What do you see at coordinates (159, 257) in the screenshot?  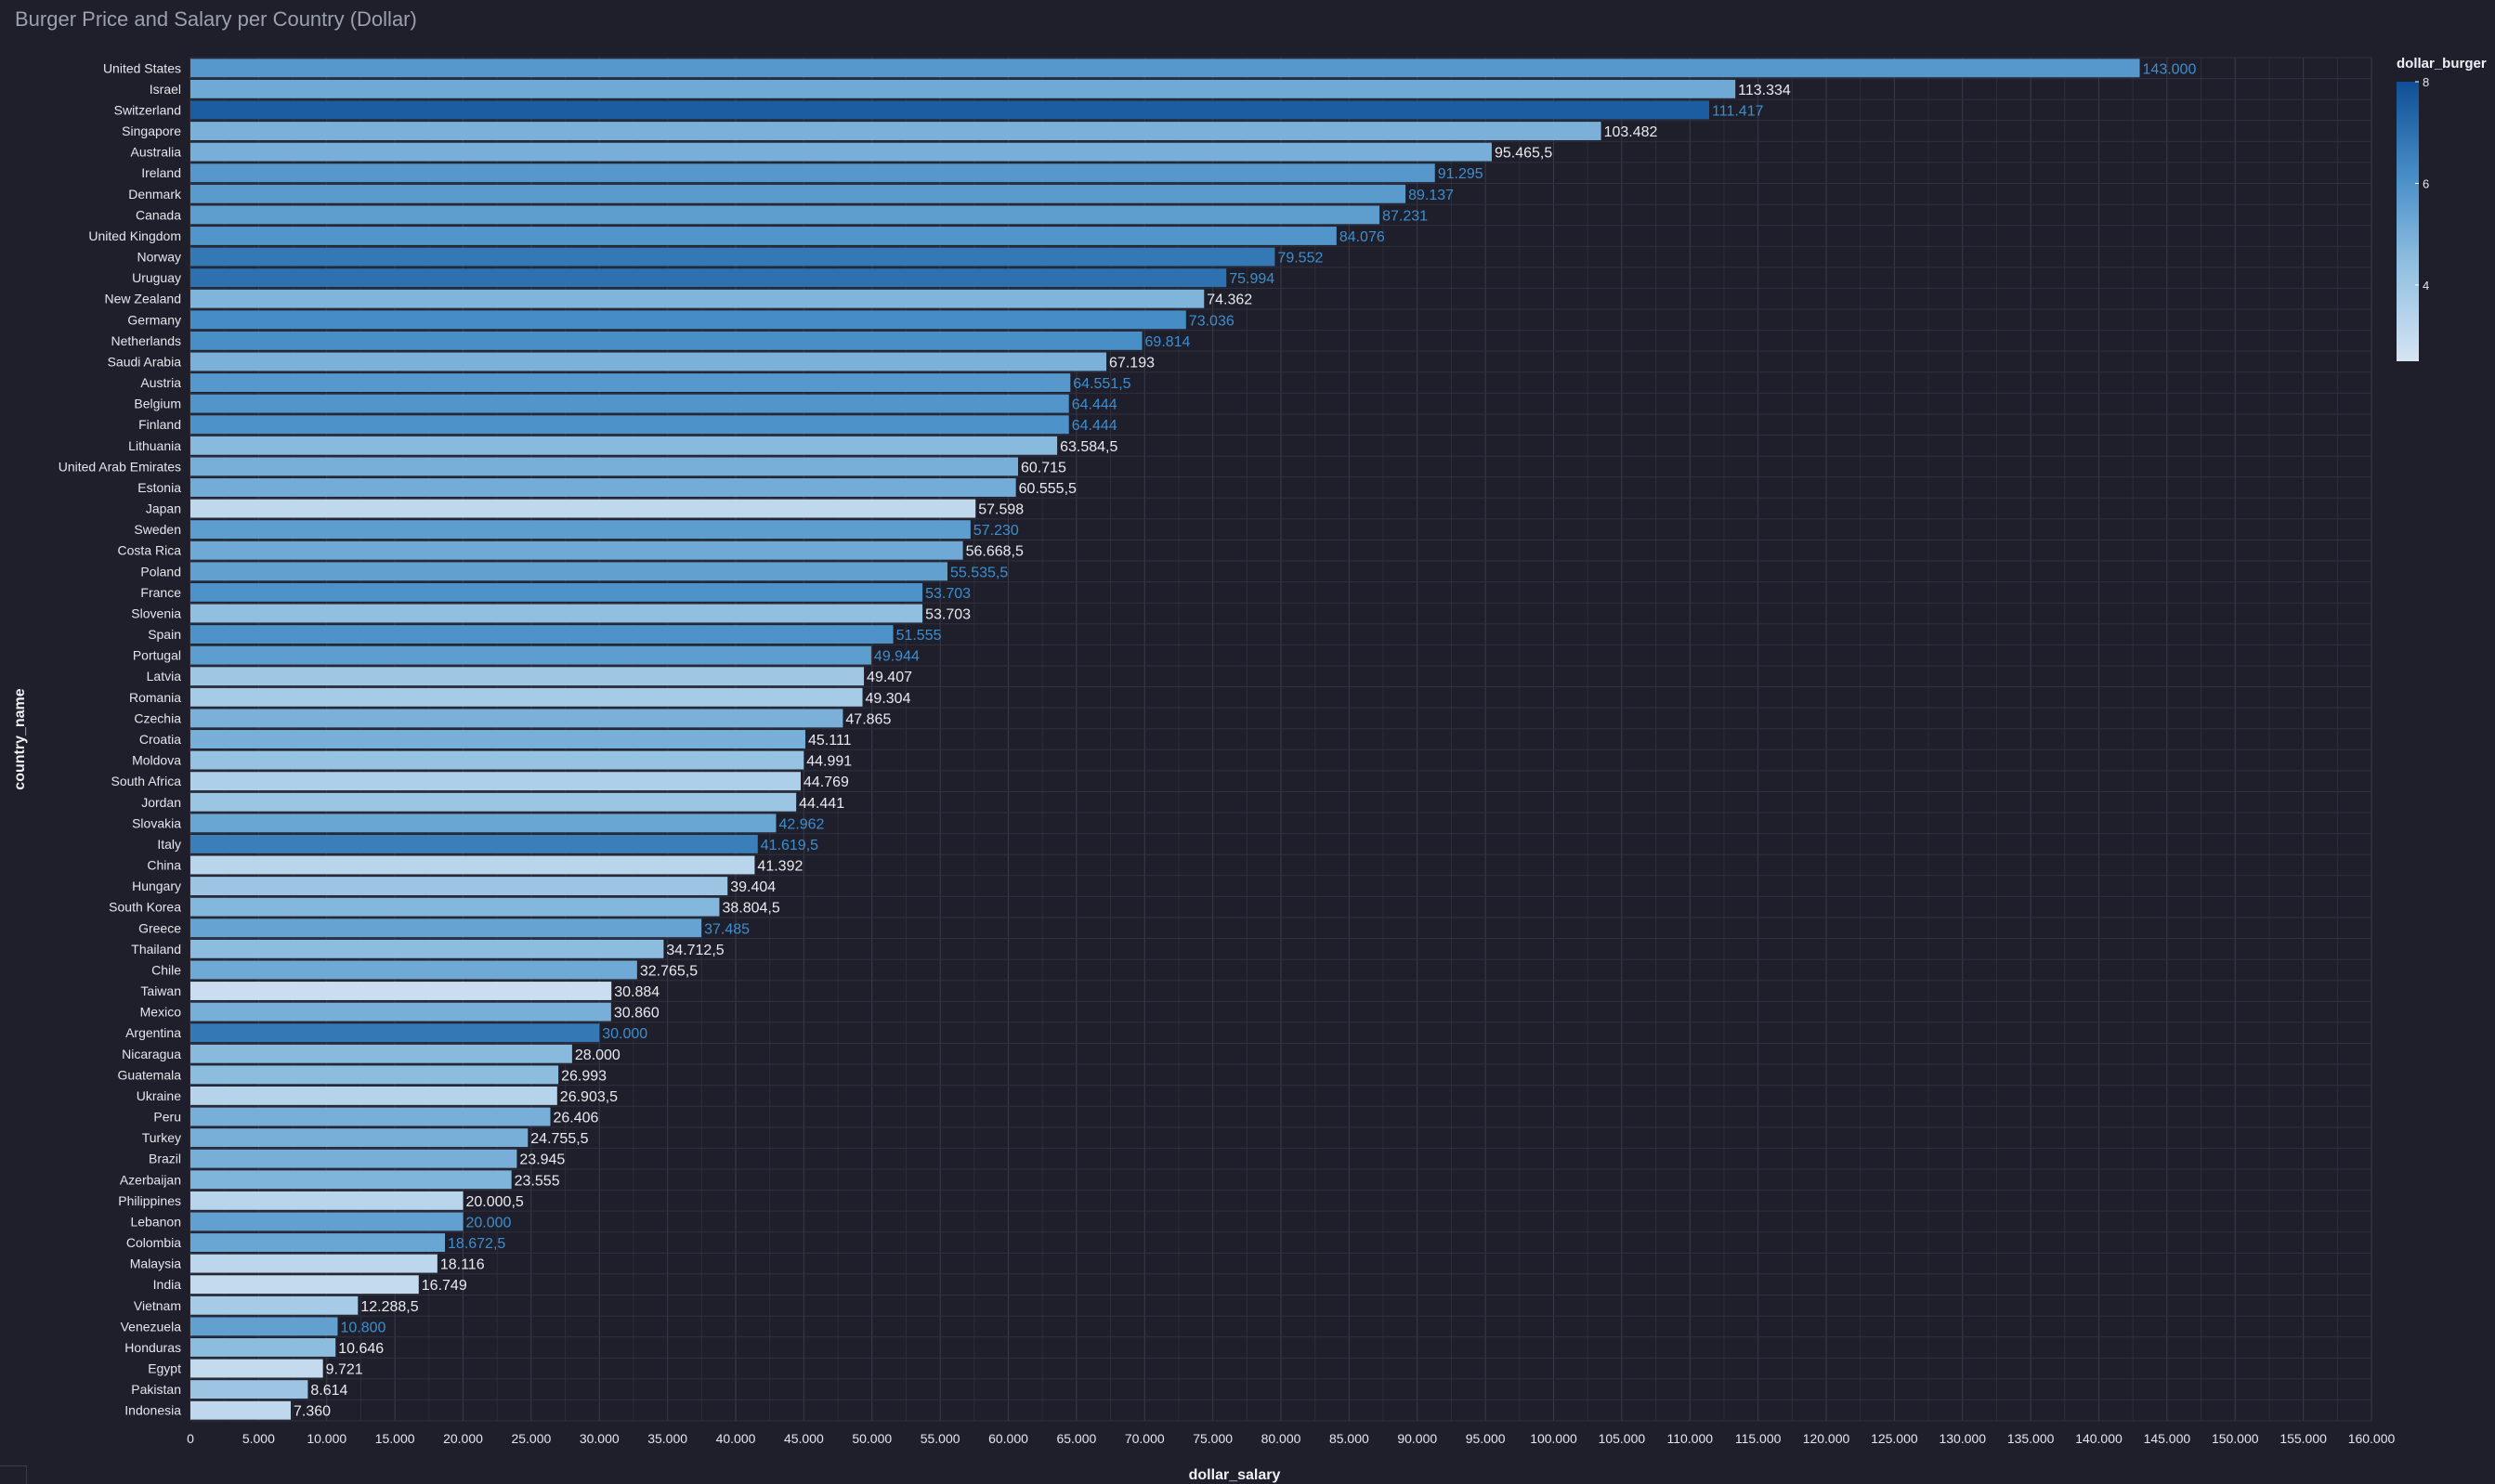 I see `category-label: Norway` at bounding box center [159, 257].